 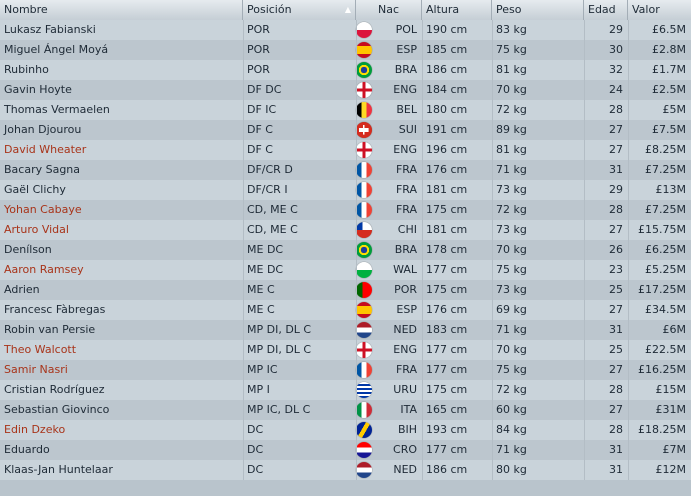 I want to click on column-header-peso: Peso, so click(x=538, y=10).